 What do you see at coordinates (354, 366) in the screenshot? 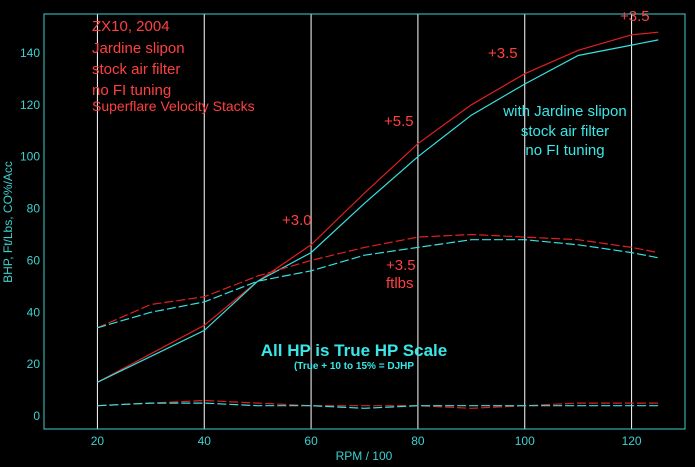
I see `chart-sub-note: (True + 10 to 15% = DJHP` at bounding box center [354, 366].